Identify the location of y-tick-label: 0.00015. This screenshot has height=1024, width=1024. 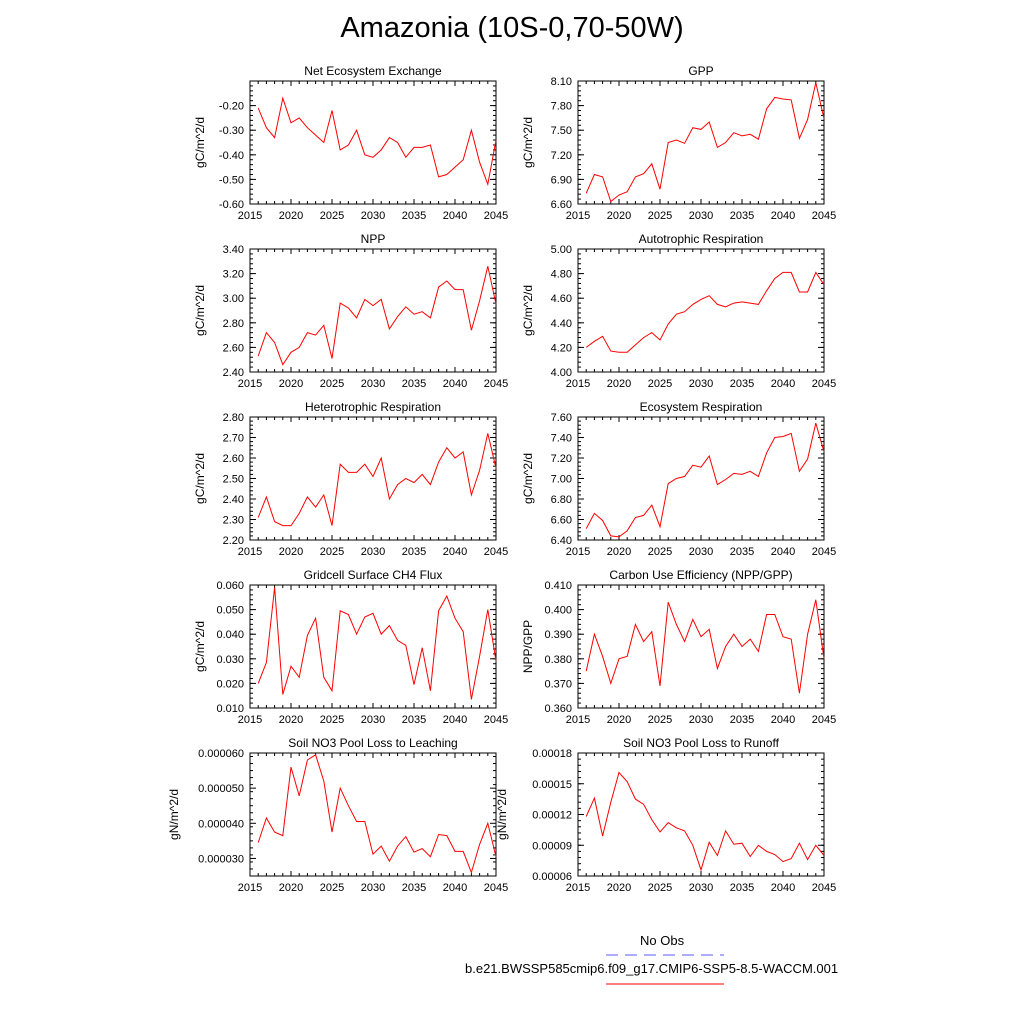
(552, 785).